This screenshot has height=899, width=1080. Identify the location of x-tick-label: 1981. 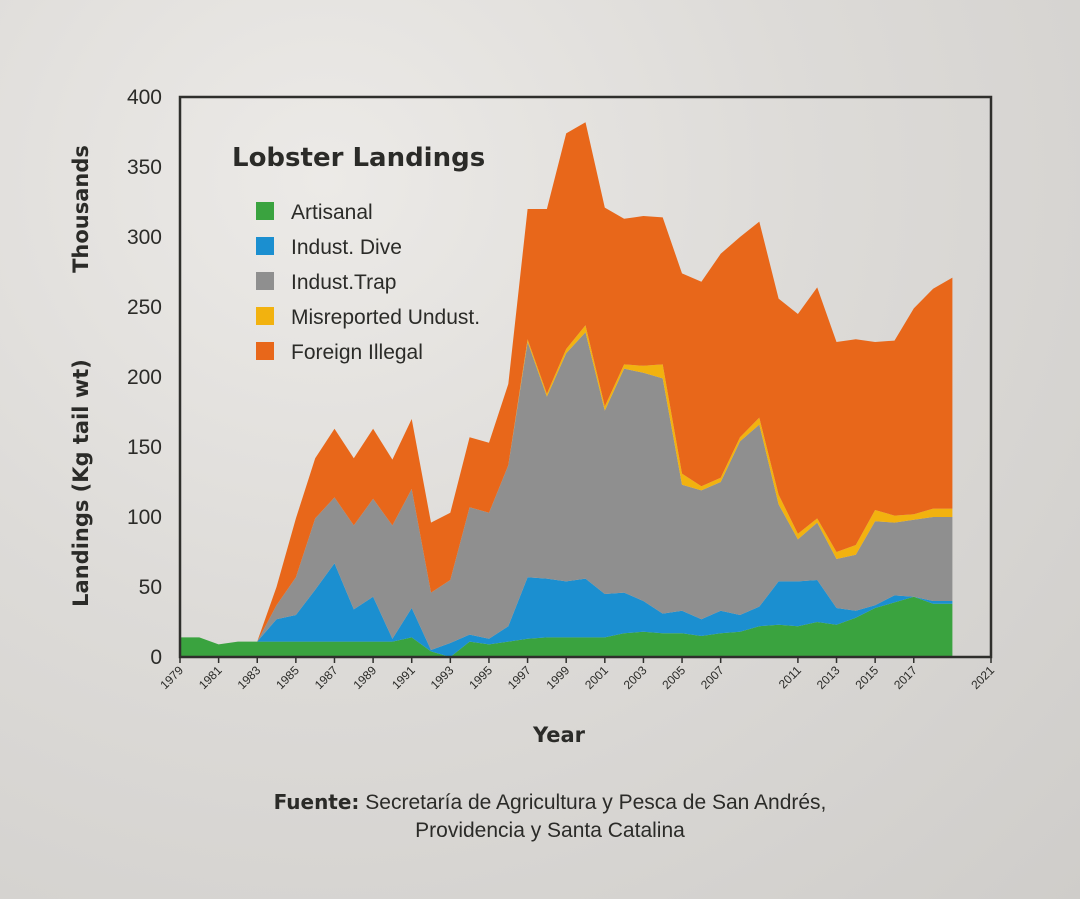
(210, 677).